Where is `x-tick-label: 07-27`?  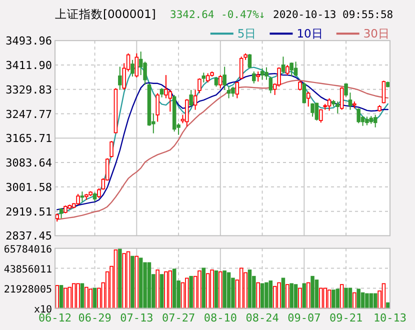 x-tick-label: 07-27 is located at coordinates (179, 317).